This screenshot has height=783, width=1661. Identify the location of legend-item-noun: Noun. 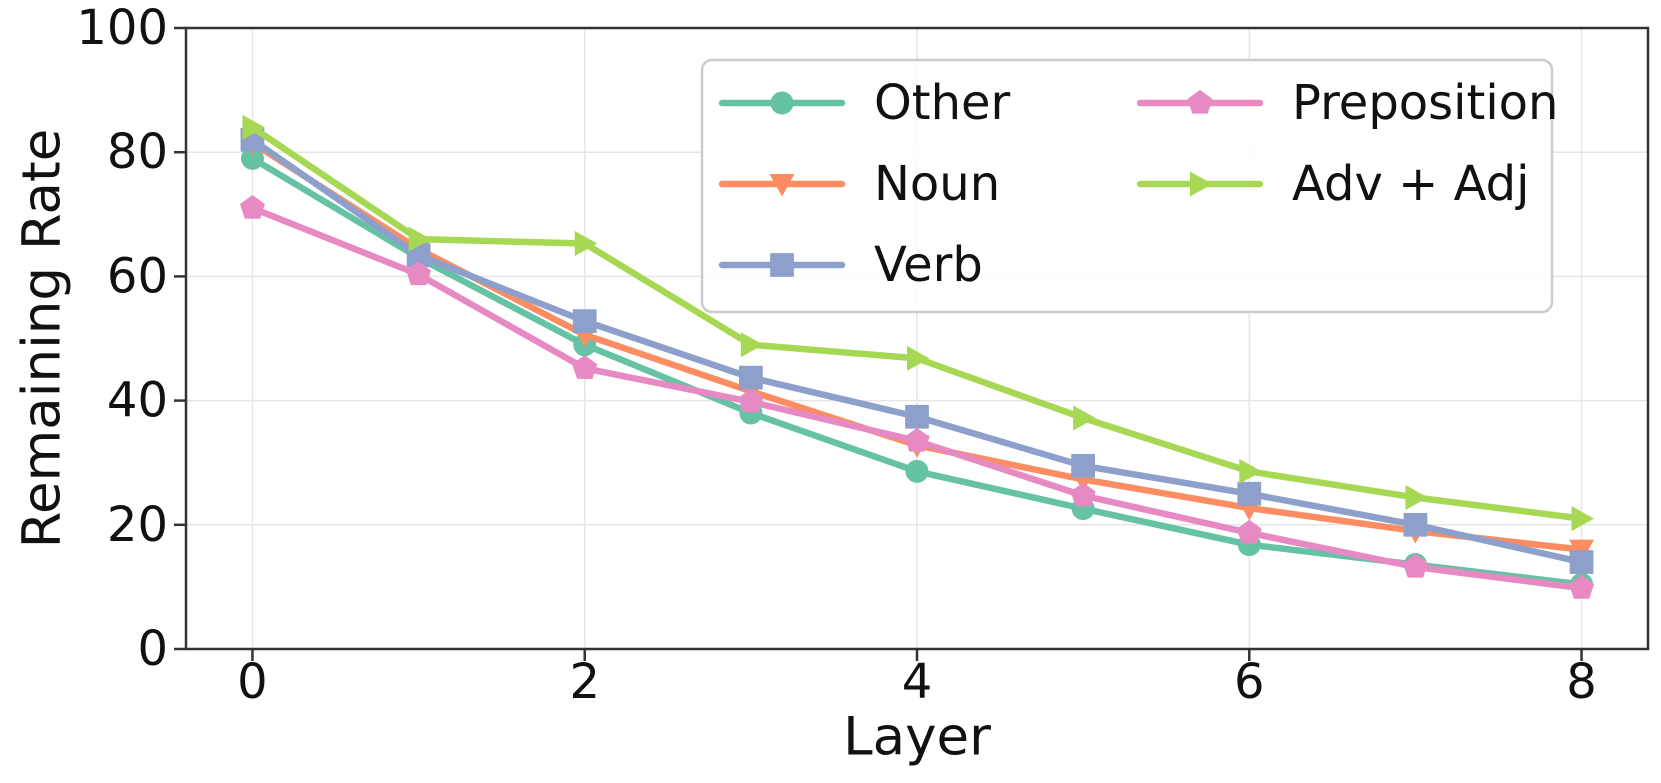
(859, 184).